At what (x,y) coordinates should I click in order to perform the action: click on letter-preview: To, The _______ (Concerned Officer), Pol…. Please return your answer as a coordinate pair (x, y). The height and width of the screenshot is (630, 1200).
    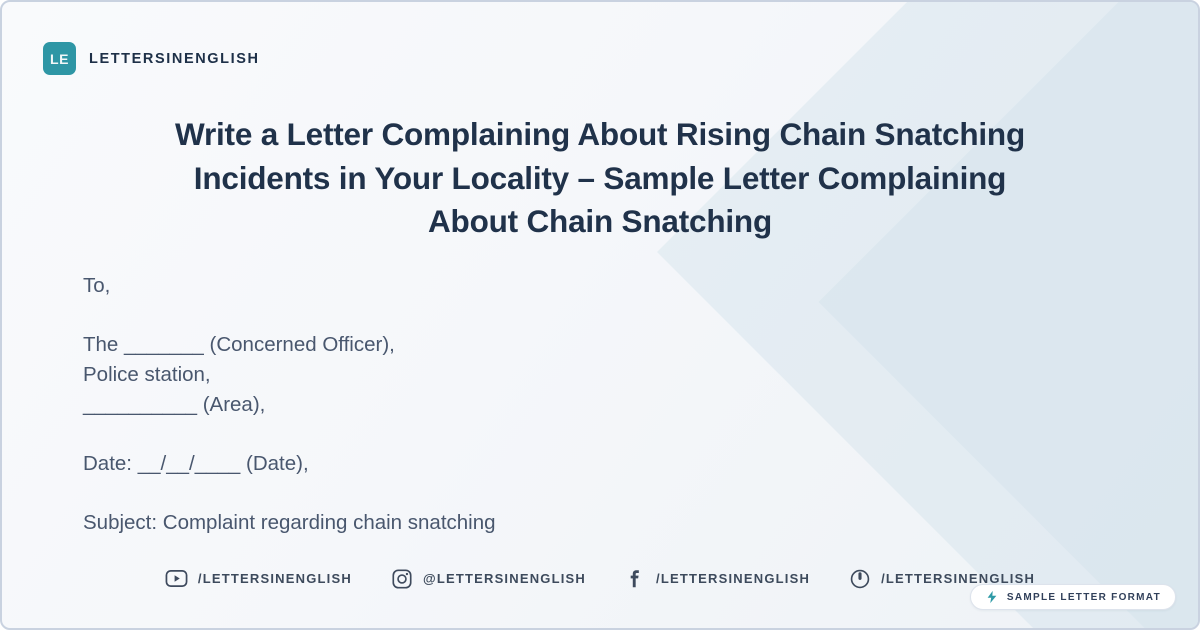
    Looking at the image, I should click on (289, 404).